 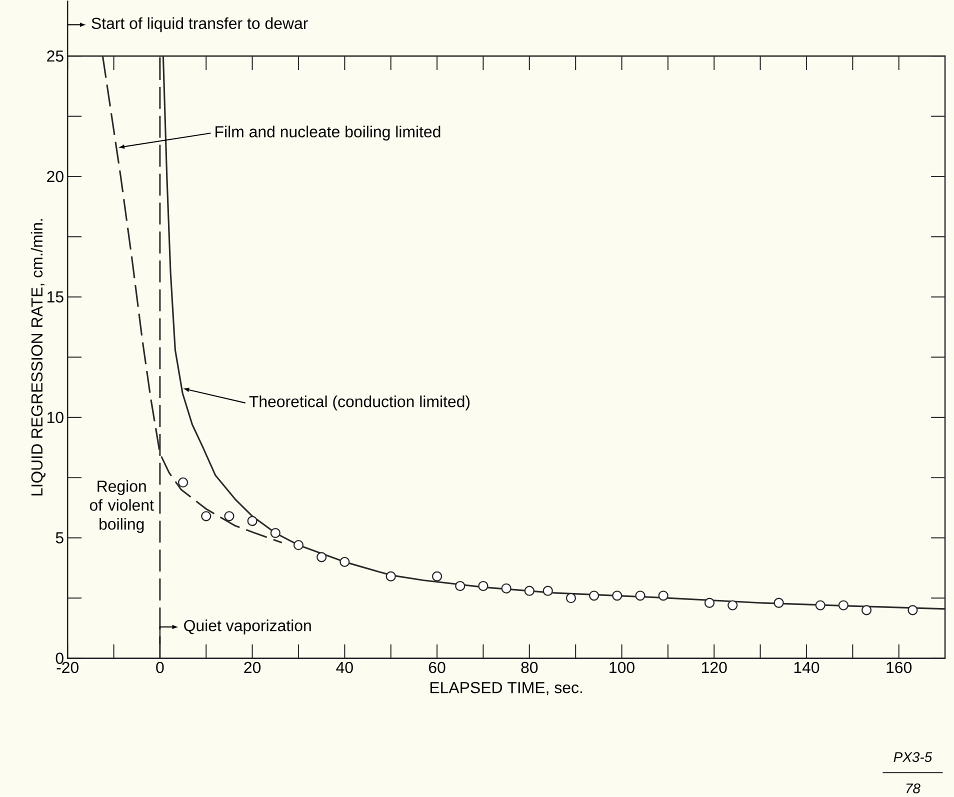 What do you see at coordinates (506, 689) in the screenshot?
I see `x-axis-title: ELAPSED TIME, sec.` at bounding box center [506, 689].